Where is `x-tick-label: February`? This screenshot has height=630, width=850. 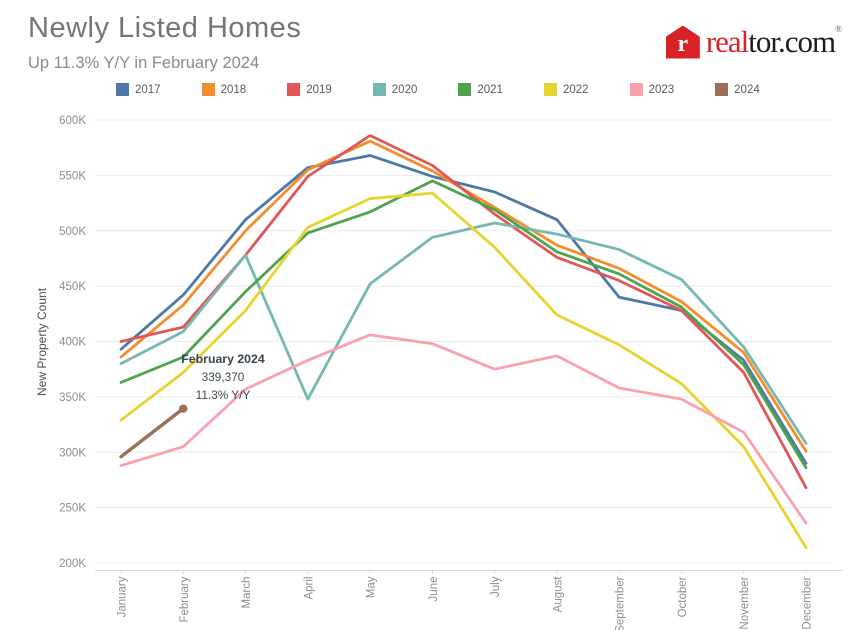 x-tick-label: February is located at coordinates (185, 599).